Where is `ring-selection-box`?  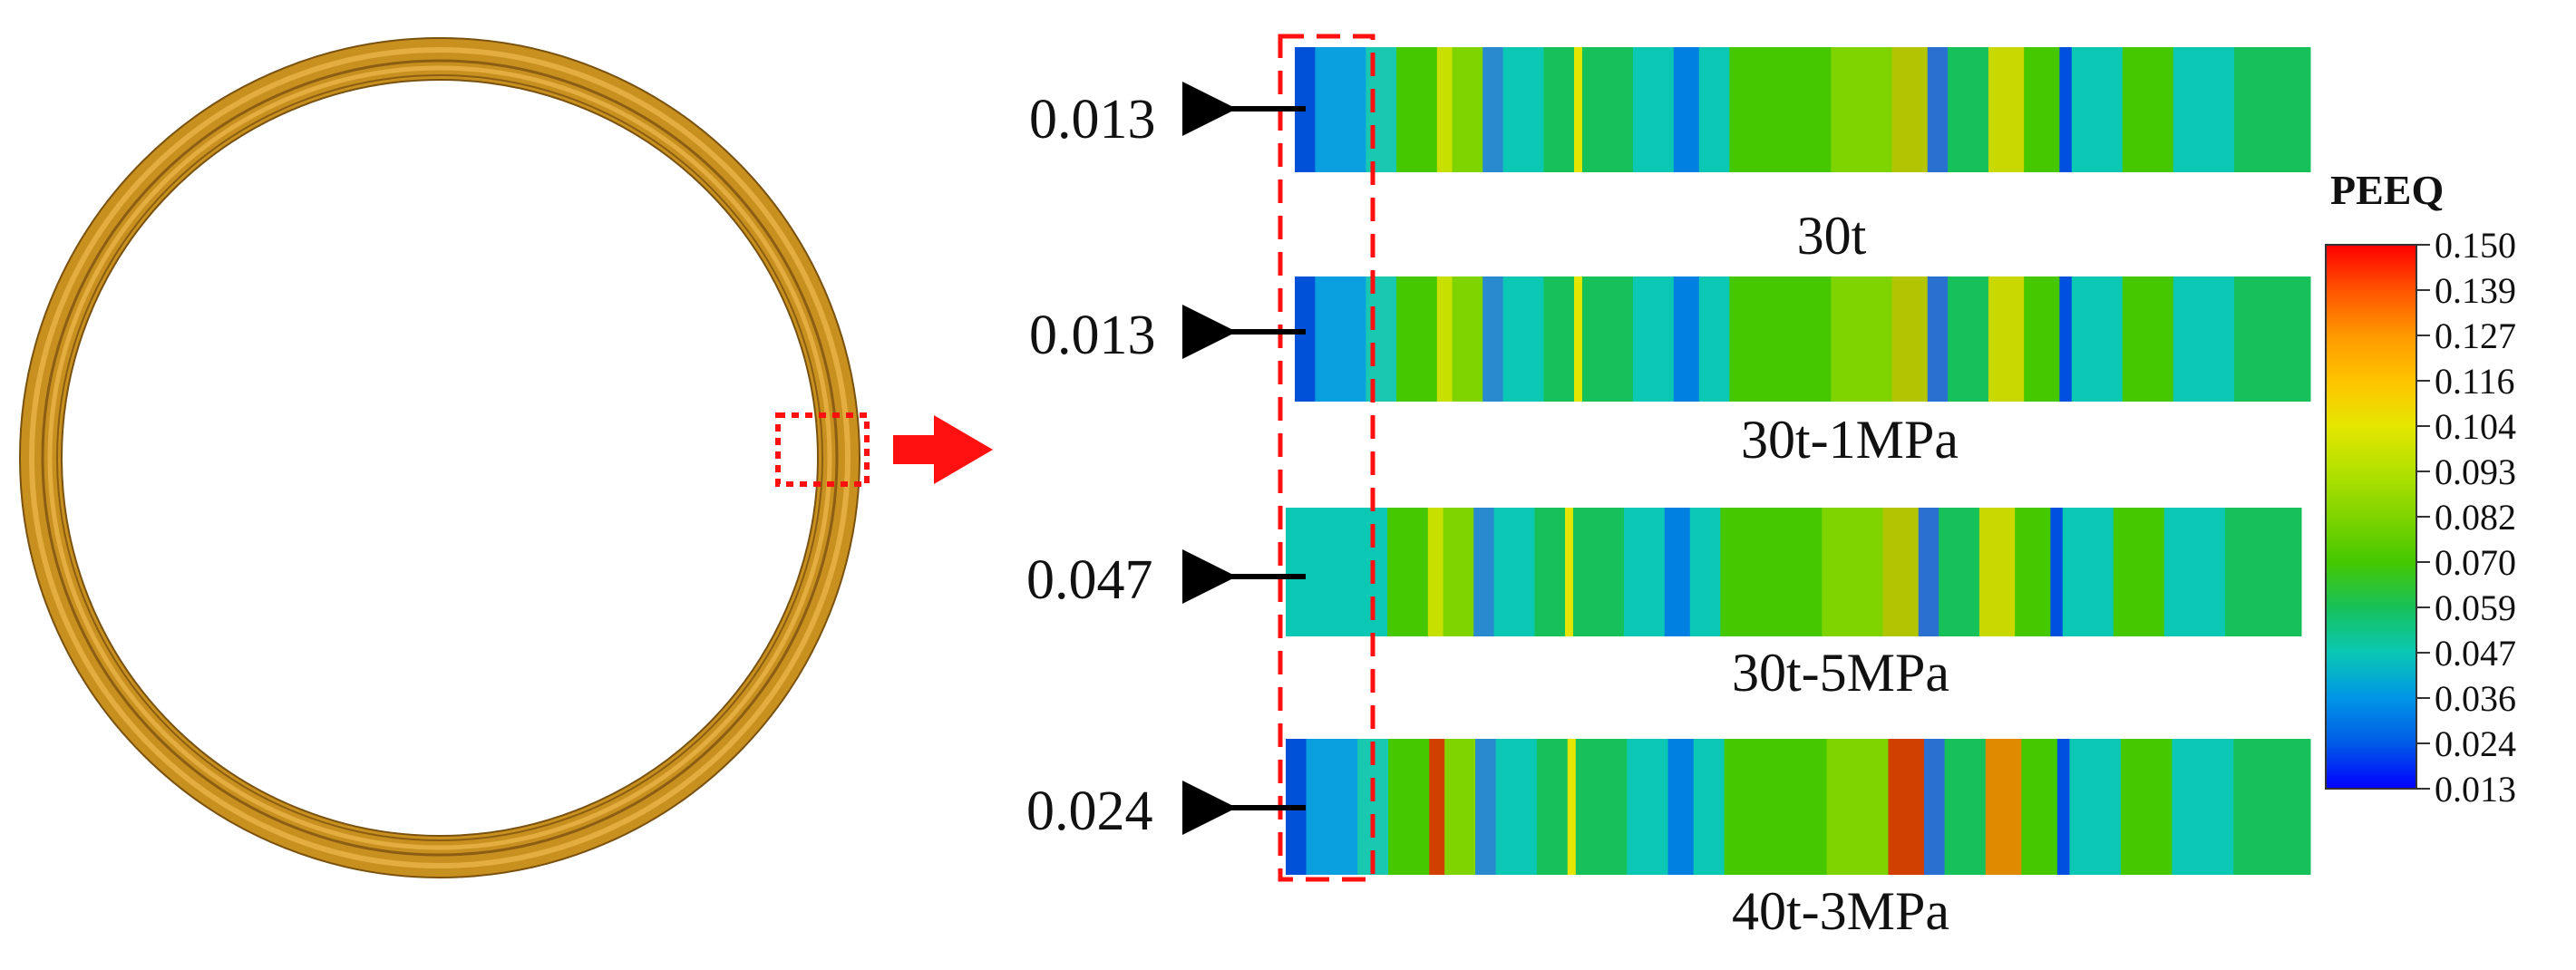 ring-selection-box is located at coordinates (822, 450).